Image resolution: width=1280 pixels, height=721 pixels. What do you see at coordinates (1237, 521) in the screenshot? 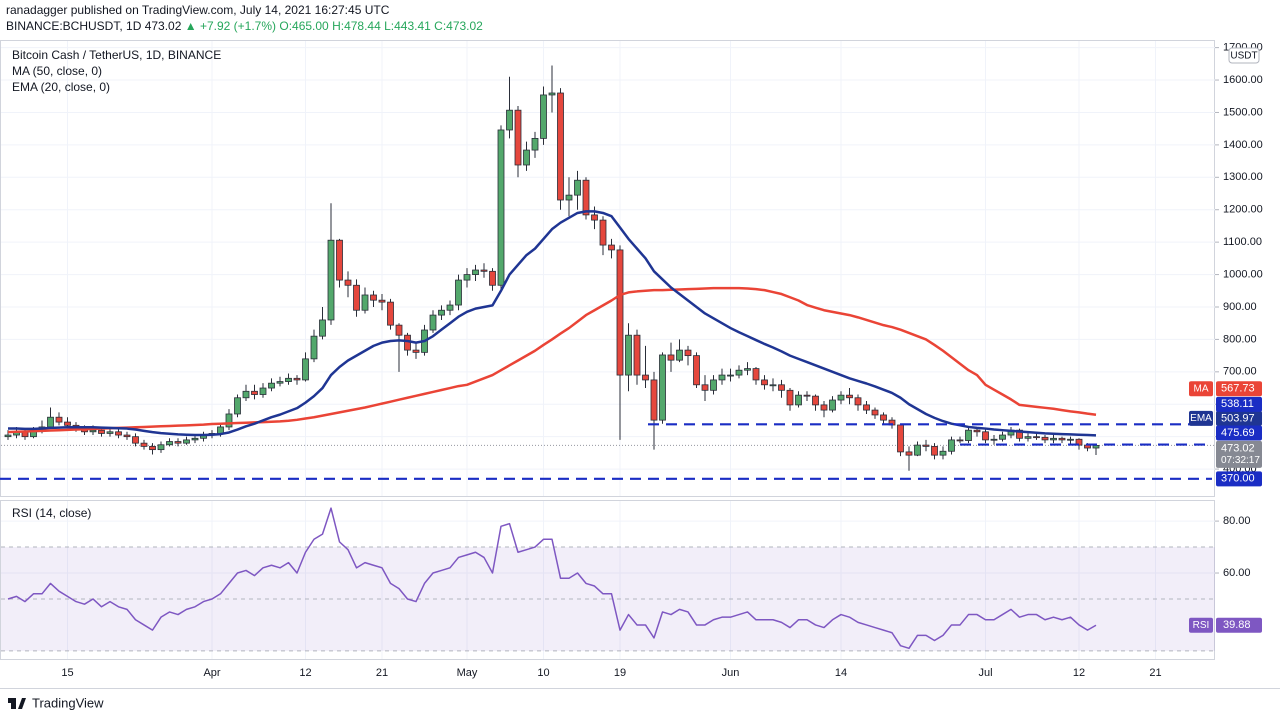
I see `y-tick-label: 80.00` at bounding box center [1237, 521].